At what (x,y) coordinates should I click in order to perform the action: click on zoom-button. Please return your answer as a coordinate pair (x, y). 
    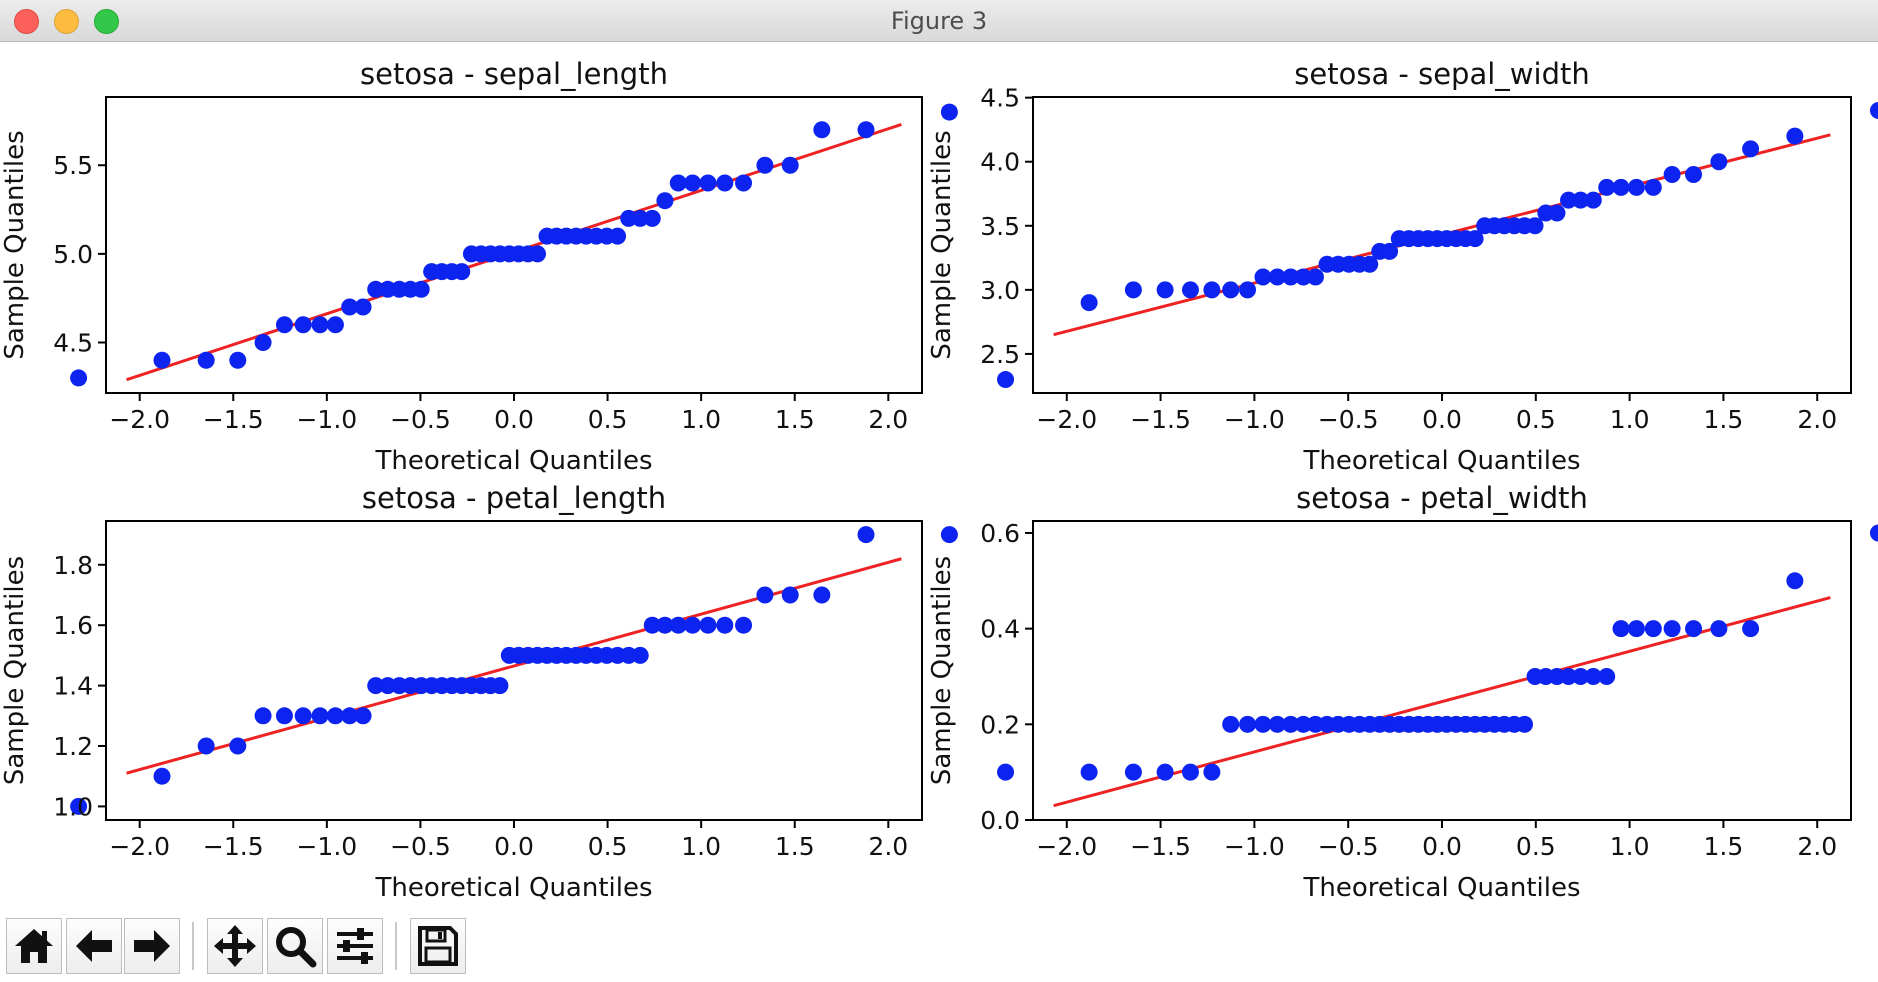
    Looking at the image, I should click on (295, 946).